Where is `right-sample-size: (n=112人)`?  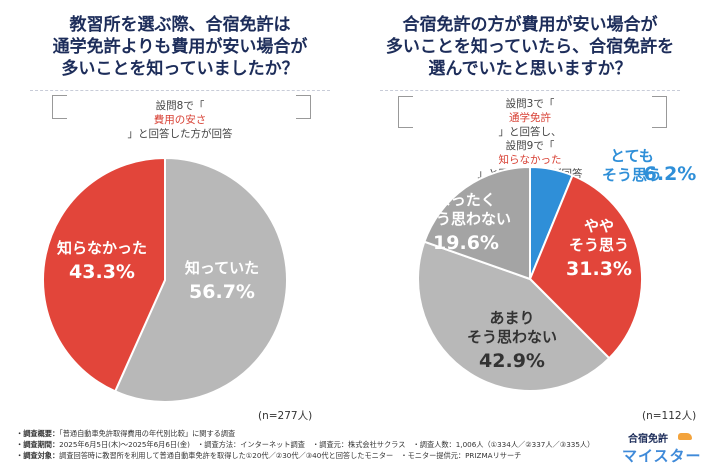
right-sample-size: (n=112人) is located at coordinates (669, 416).